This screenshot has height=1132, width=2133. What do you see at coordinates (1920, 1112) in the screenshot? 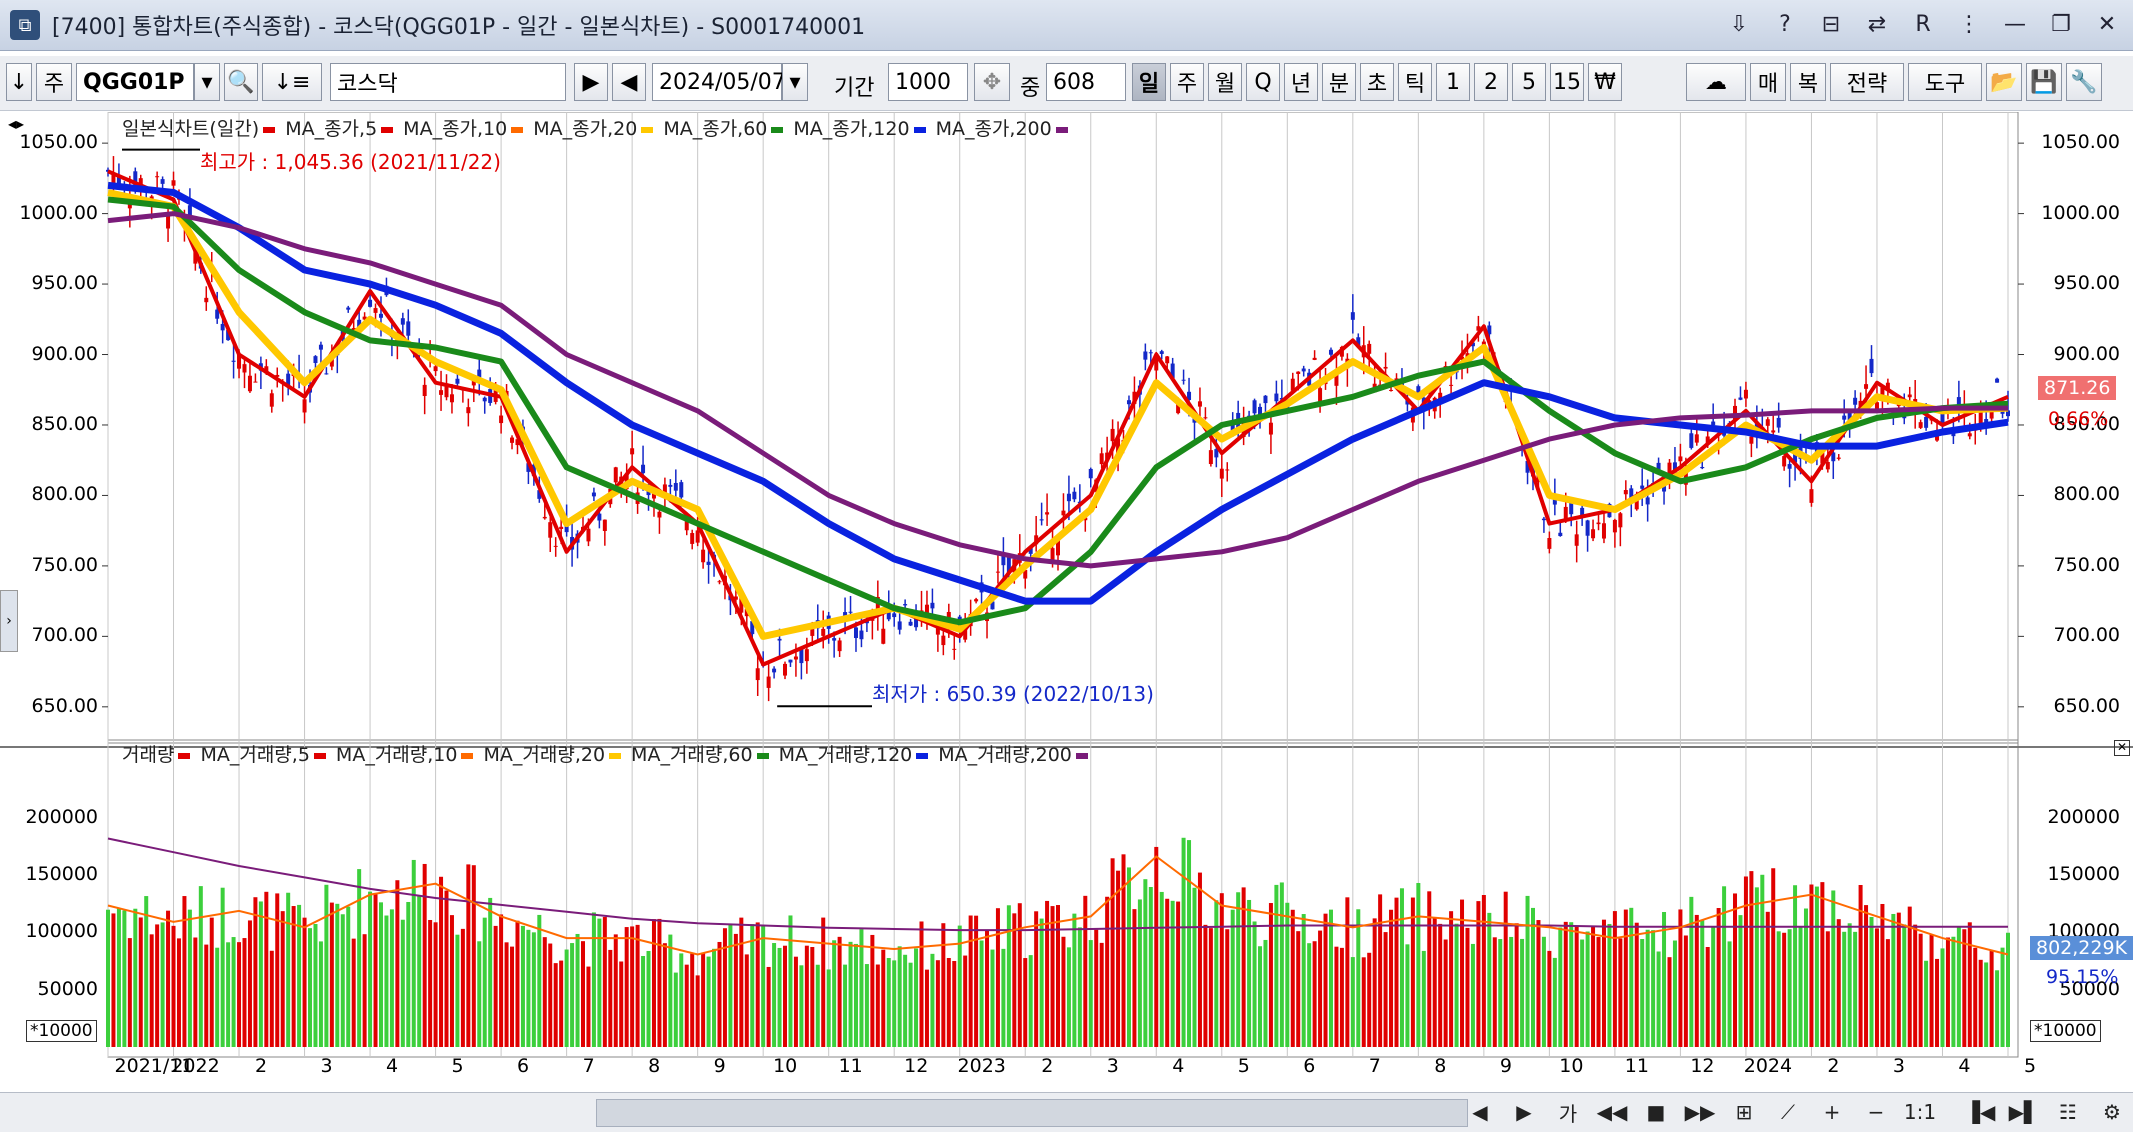
I see `bottom-control-10: 1:1` at bounding box center [1920, 1112].